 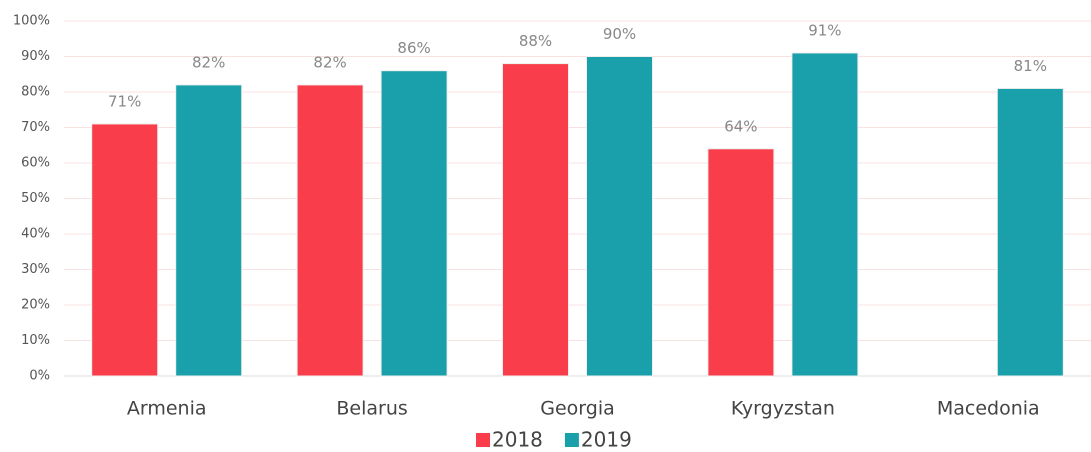 What do you see at coordinates (35, 56) in the screenshot?
I see `y-tick-label: 90%` at bounding box center [35, 56].